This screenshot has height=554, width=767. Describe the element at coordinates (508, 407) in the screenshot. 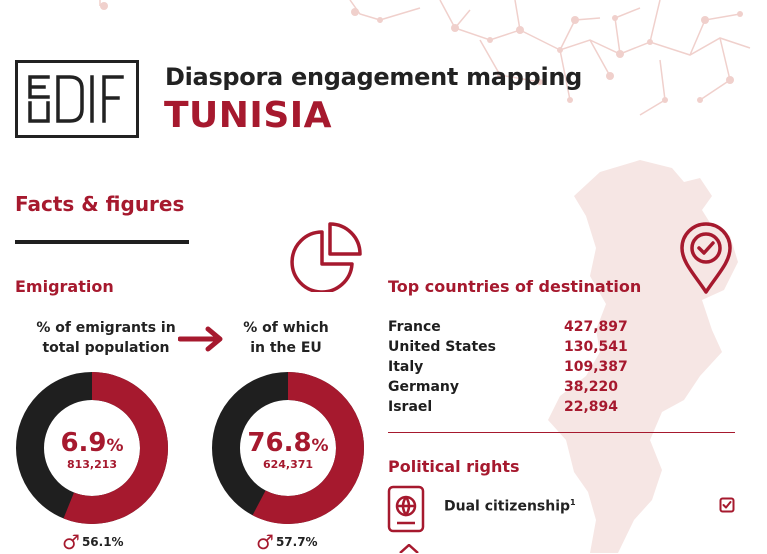

I see `table-row: Israel 22,894` at that location.